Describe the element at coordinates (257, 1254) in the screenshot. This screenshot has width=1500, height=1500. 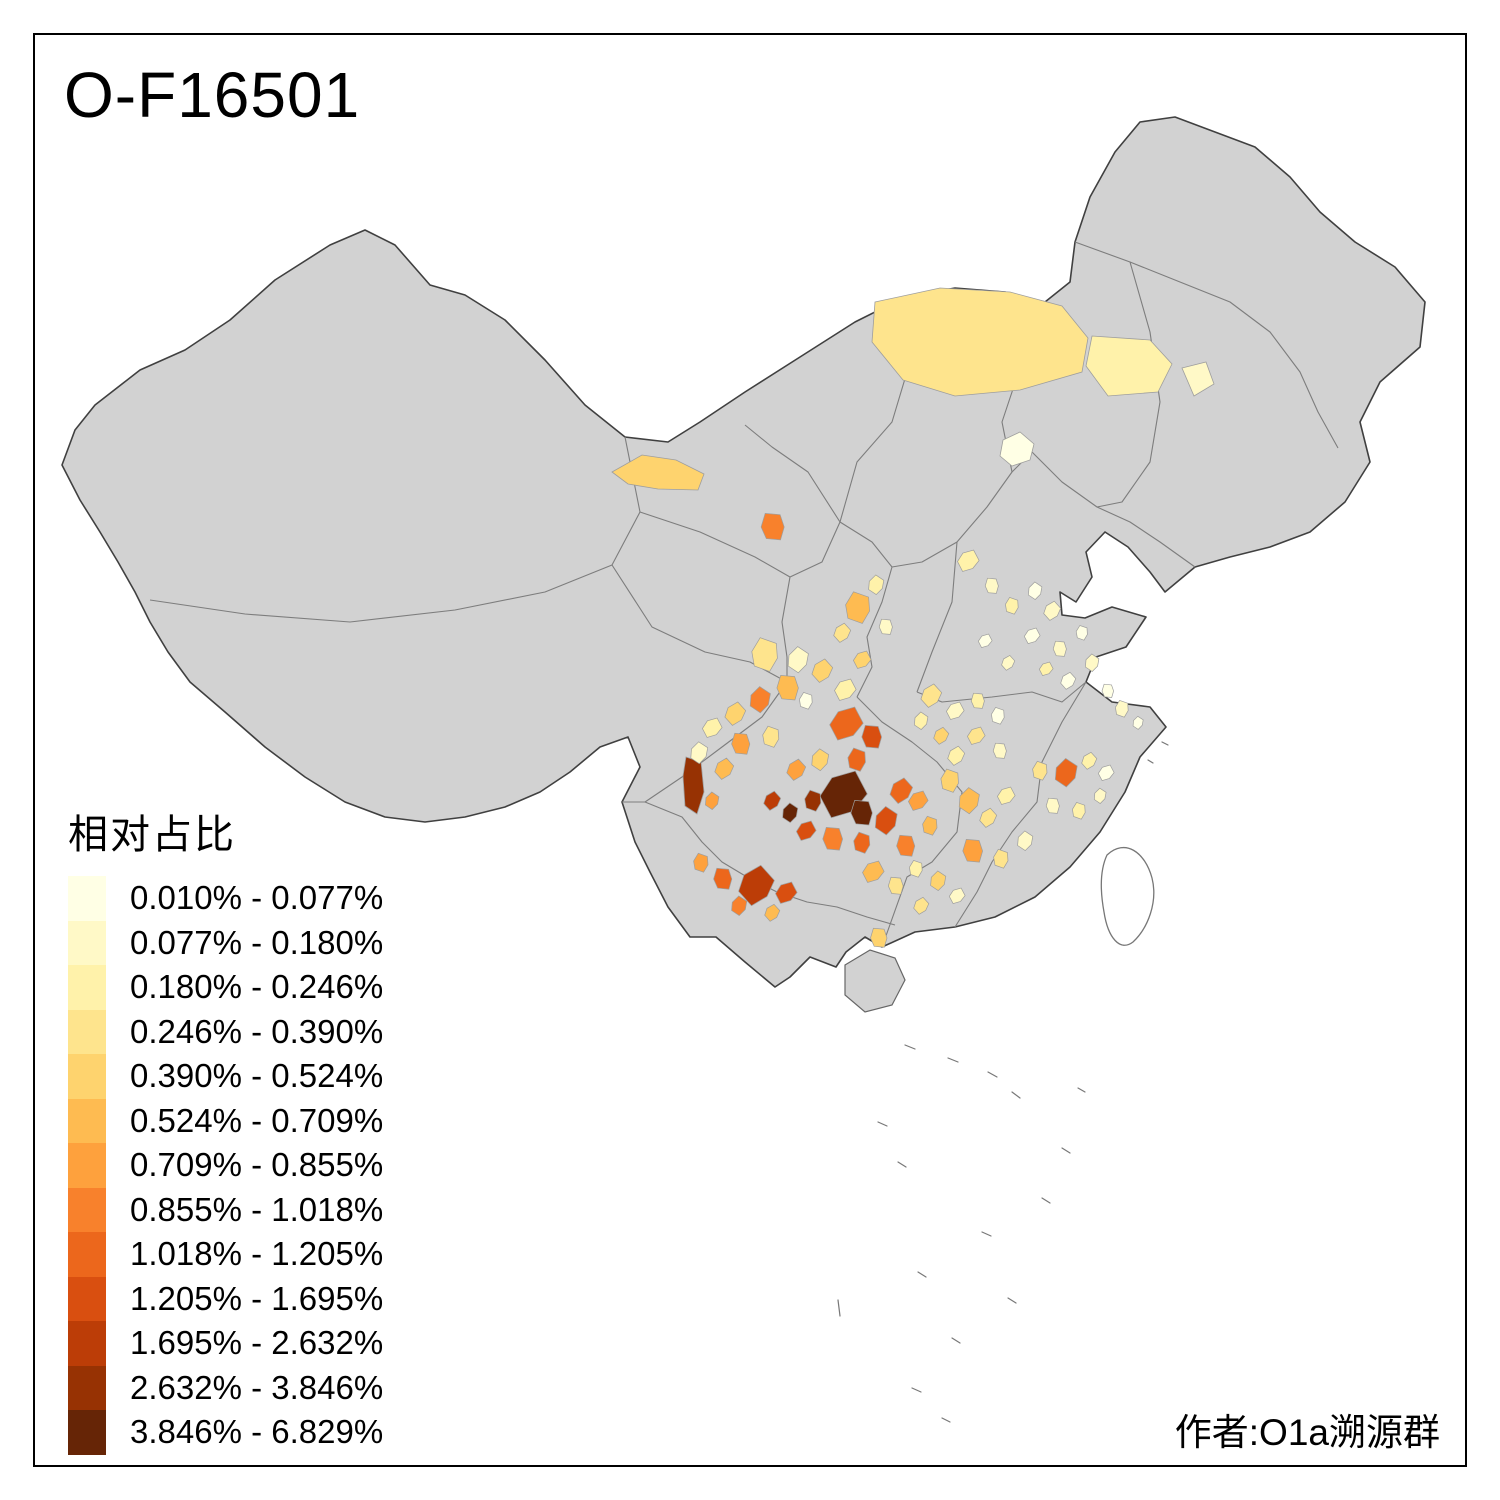
I see `legend-label: 1.018% - 1.205%` at that location.